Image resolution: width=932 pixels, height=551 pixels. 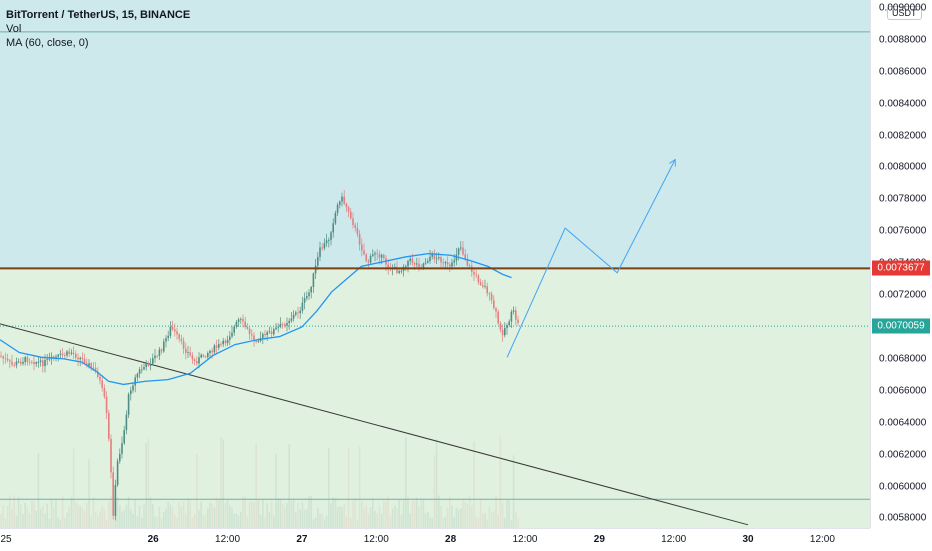 What do you see at coordinates (904, 13) in the screenshot?
I see `currency-button: USDT` at bounding box center [904, 13].